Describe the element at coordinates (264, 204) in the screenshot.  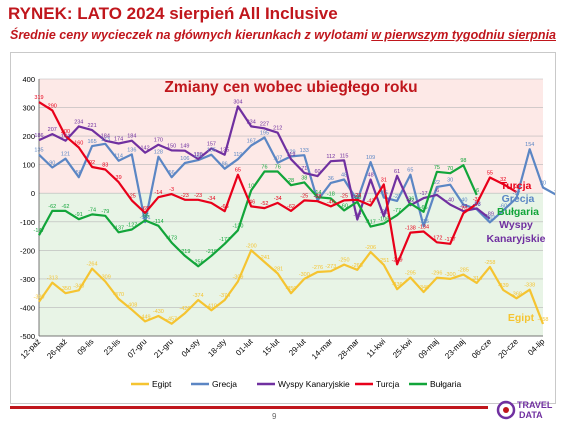
I see `data-label: -52` at that location.